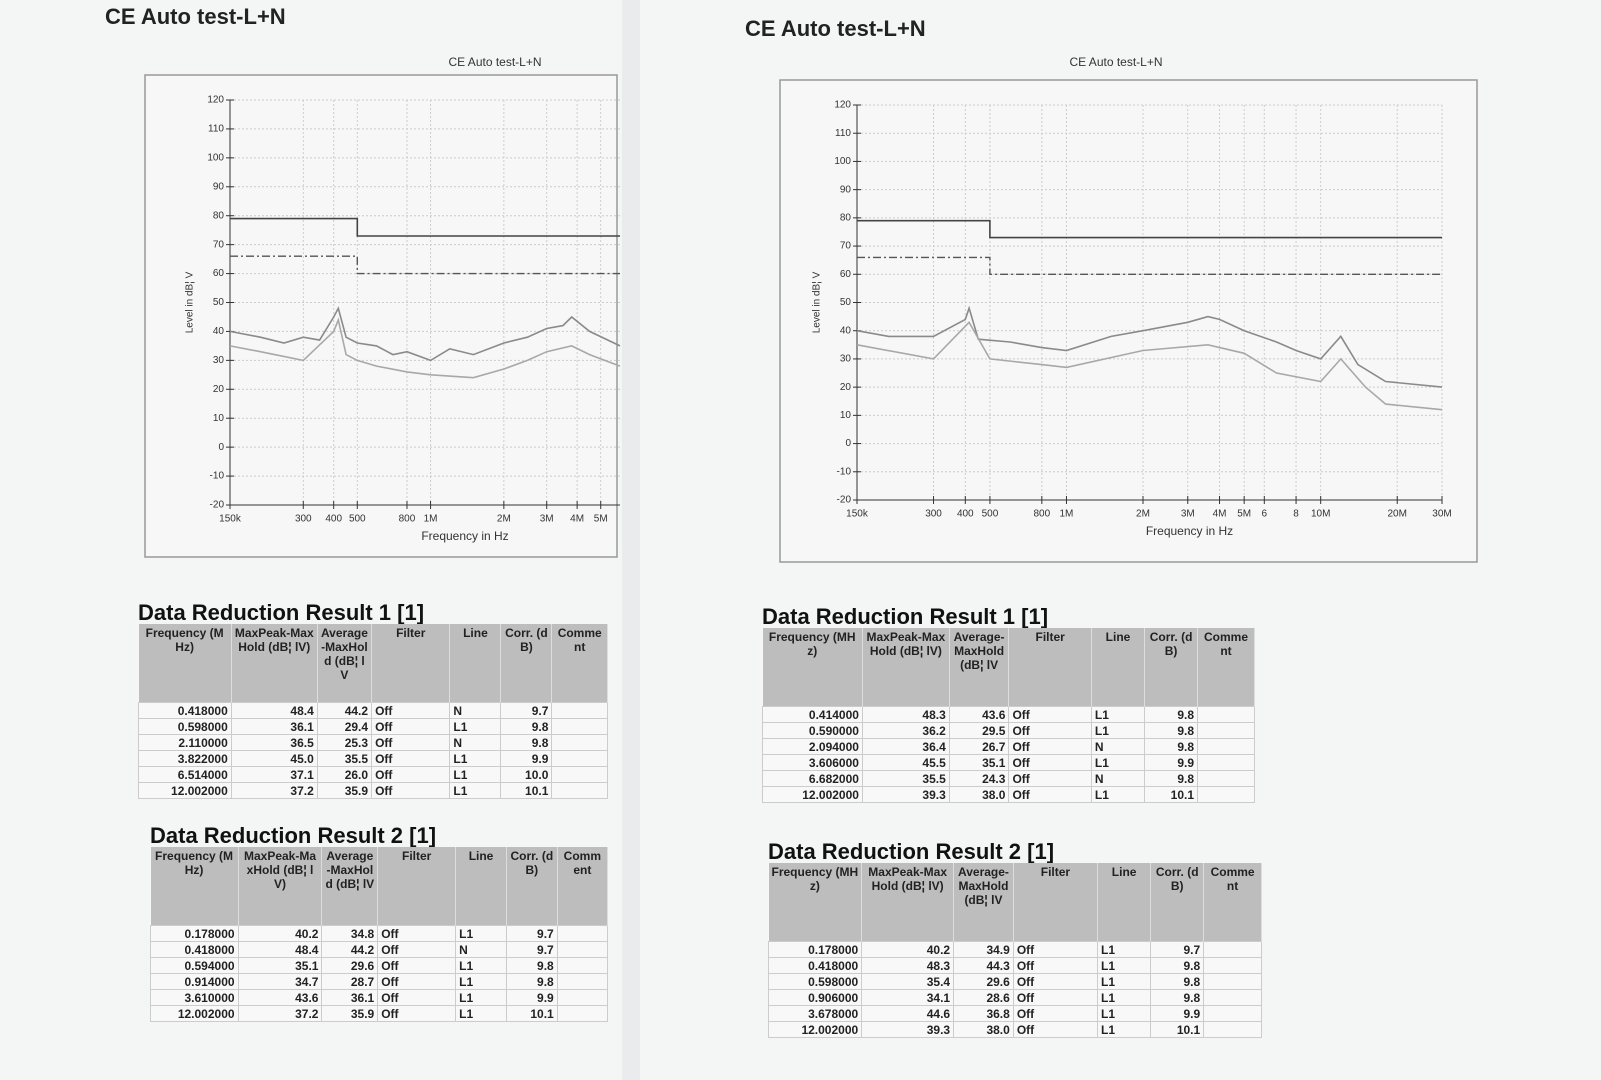 This screenshot has width=1601, height=1080. What do you see at coordinates (504, 519) in the screenshot?
I see `x-tick-label: 2M` at bounding box center [504, 519].